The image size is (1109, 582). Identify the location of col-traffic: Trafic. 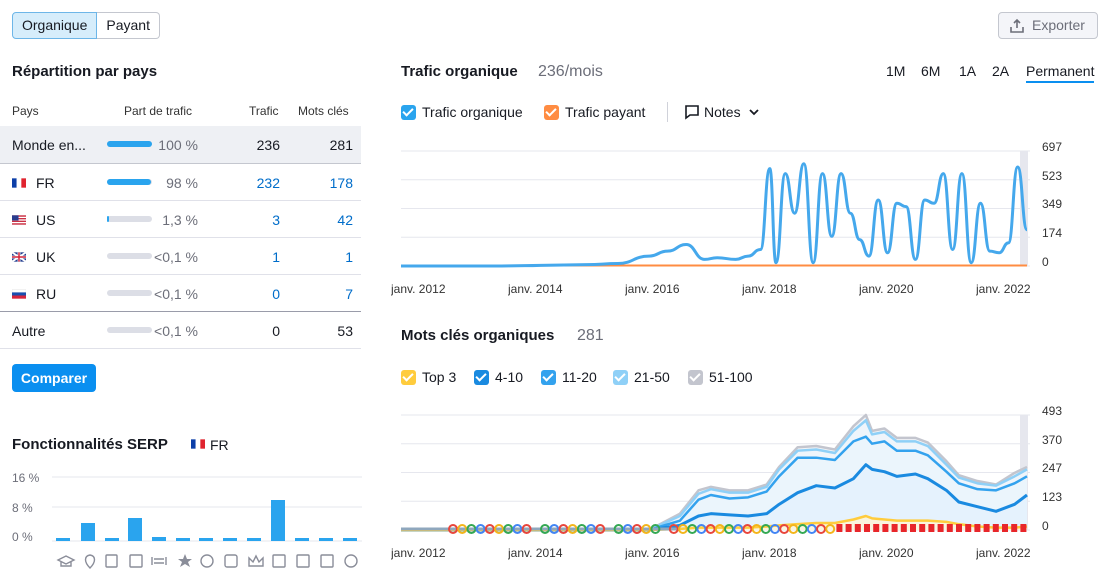
(264, 111).